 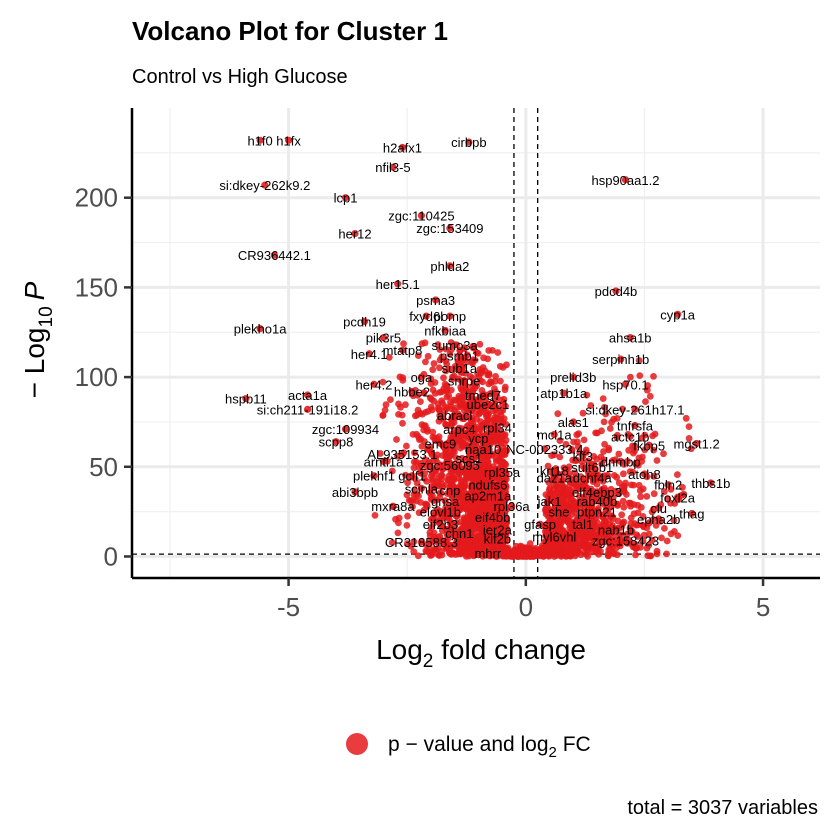 I want to click on gene-label: dchf4a, so click(x=593, y=478).